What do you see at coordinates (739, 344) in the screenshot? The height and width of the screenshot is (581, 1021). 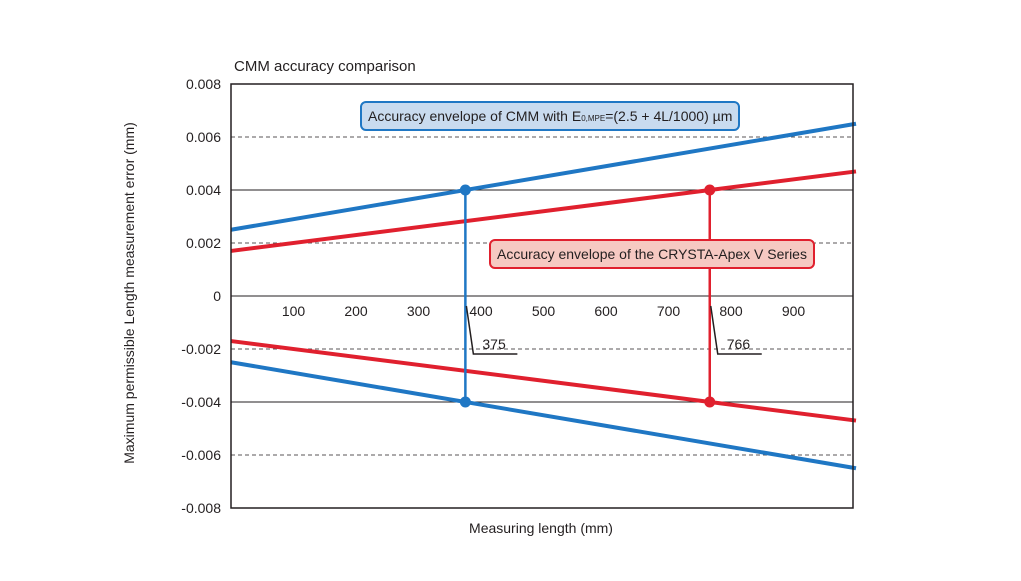 I see `callout-label-766: 766` at bounding box center [739, 344].